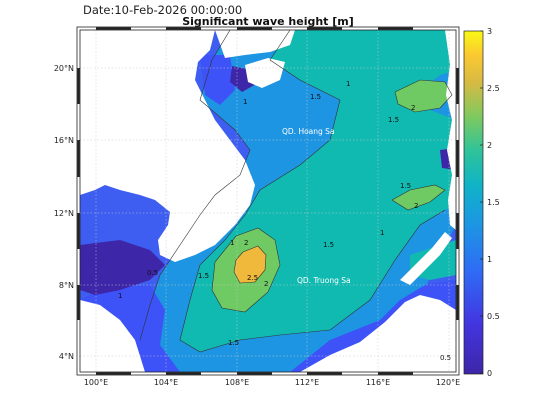  Describe the element at coordinates (64, 140) in the screenshot. I see `lat-tick: 16°N` at that location.